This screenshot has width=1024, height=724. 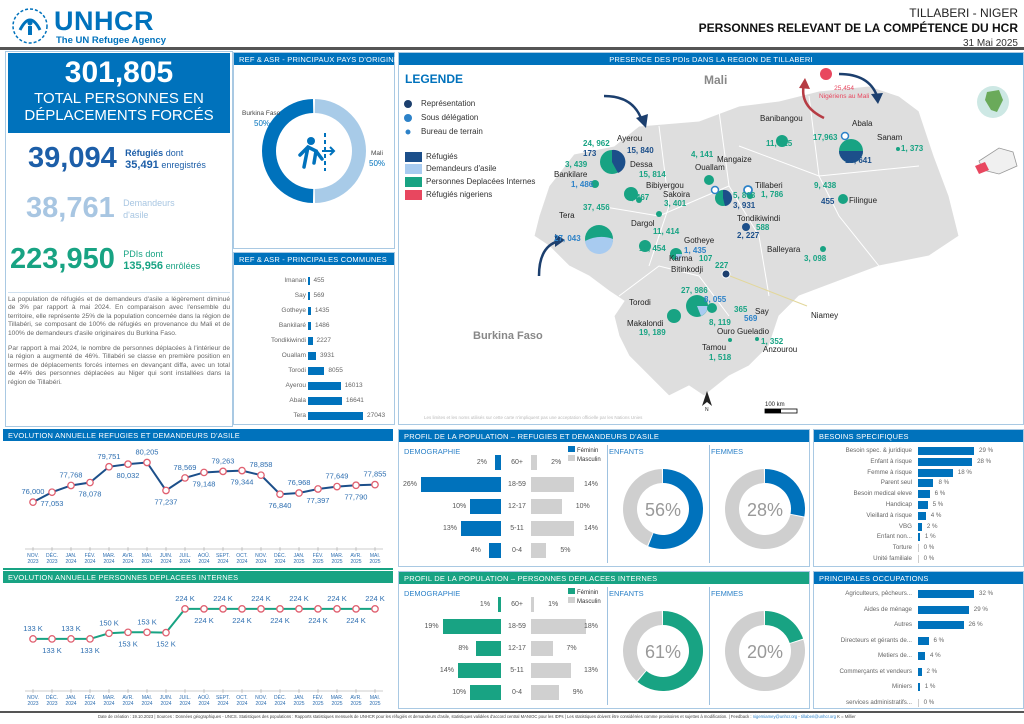 What do you see at coordinates (584, 459) in the screenshot?
I see `legend-male: Masculin` at bounding box center [584, 459].